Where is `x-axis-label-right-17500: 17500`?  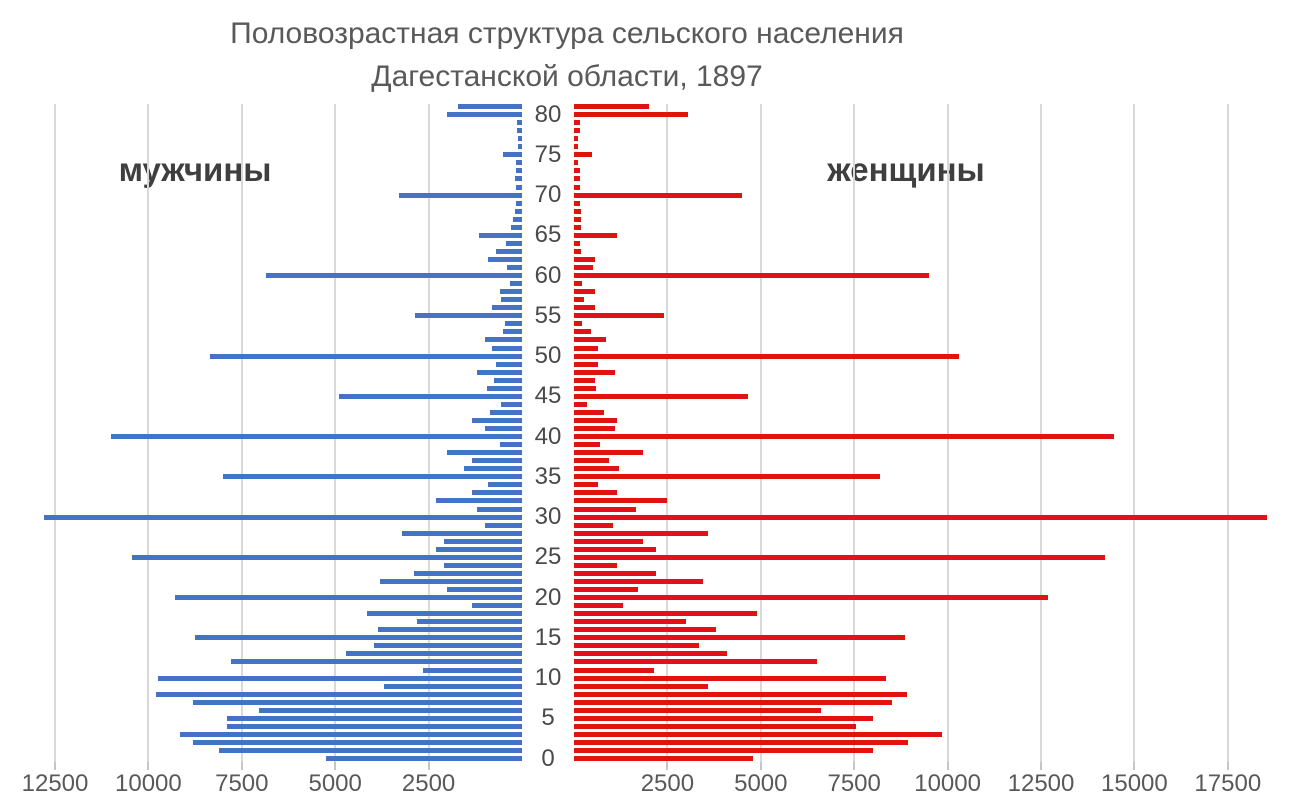
x-axis-label-right-17500: 17500 is located at coordinates (1228, 783).